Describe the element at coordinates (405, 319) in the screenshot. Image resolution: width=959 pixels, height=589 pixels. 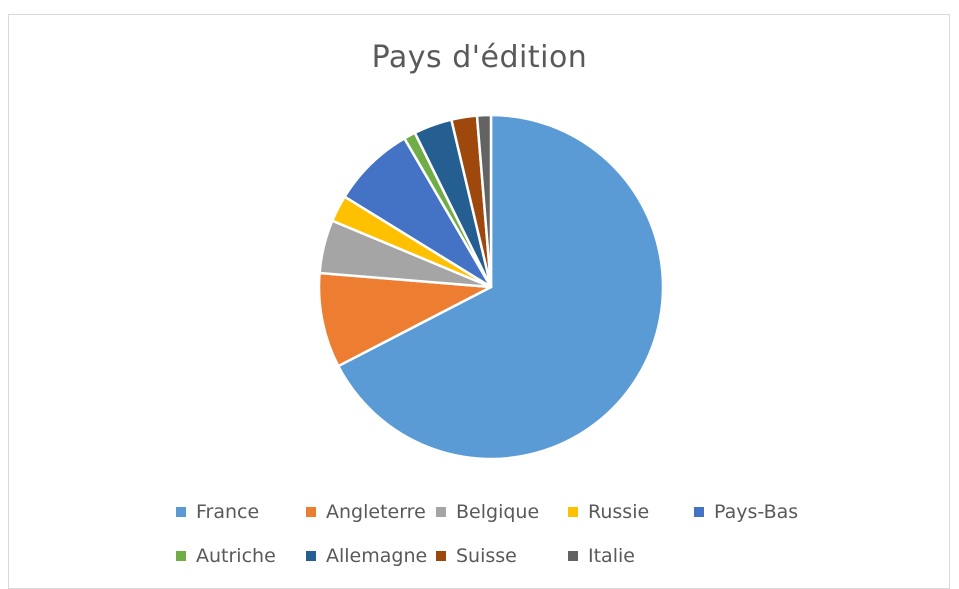
I see `pie-slice-angleterre` at that location.